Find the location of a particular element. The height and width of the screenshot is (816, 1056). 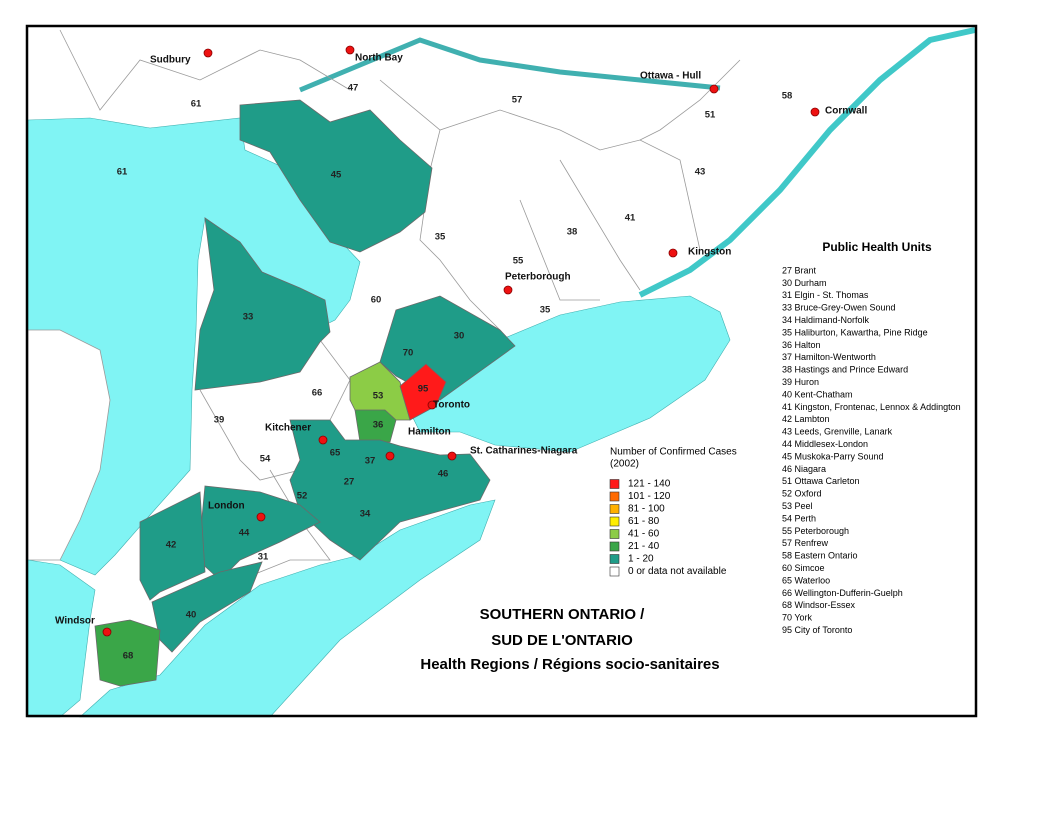

city-label: Kingston is located at coordinates (709, 252).